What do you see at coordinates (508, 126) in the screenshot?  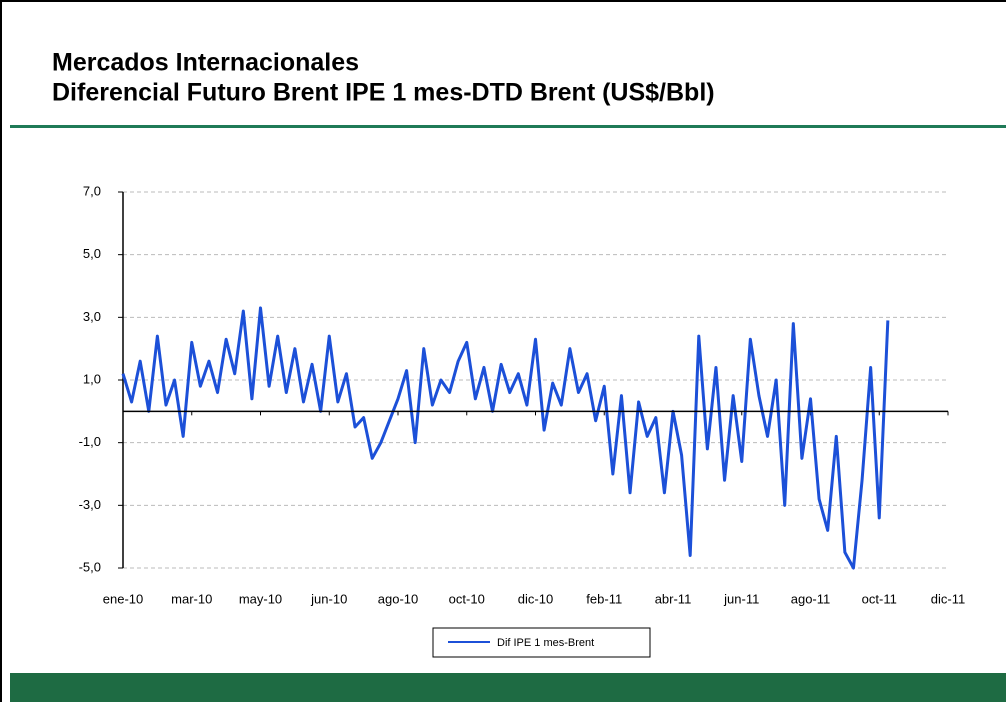 I see `title-rule` at bounding box center [508, 126].